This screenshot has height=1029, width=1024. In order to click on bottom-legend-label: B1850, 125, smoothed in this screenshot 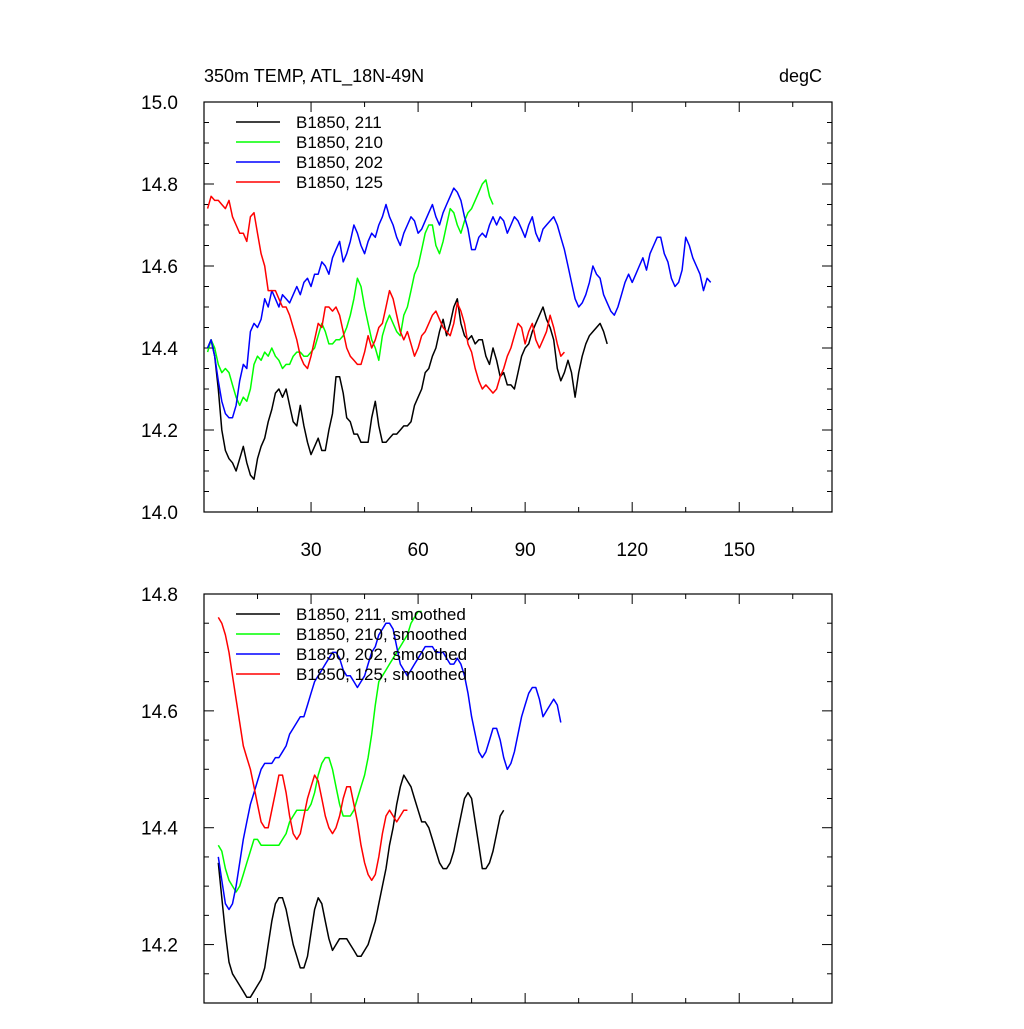, I will do `click(381, 674)`.